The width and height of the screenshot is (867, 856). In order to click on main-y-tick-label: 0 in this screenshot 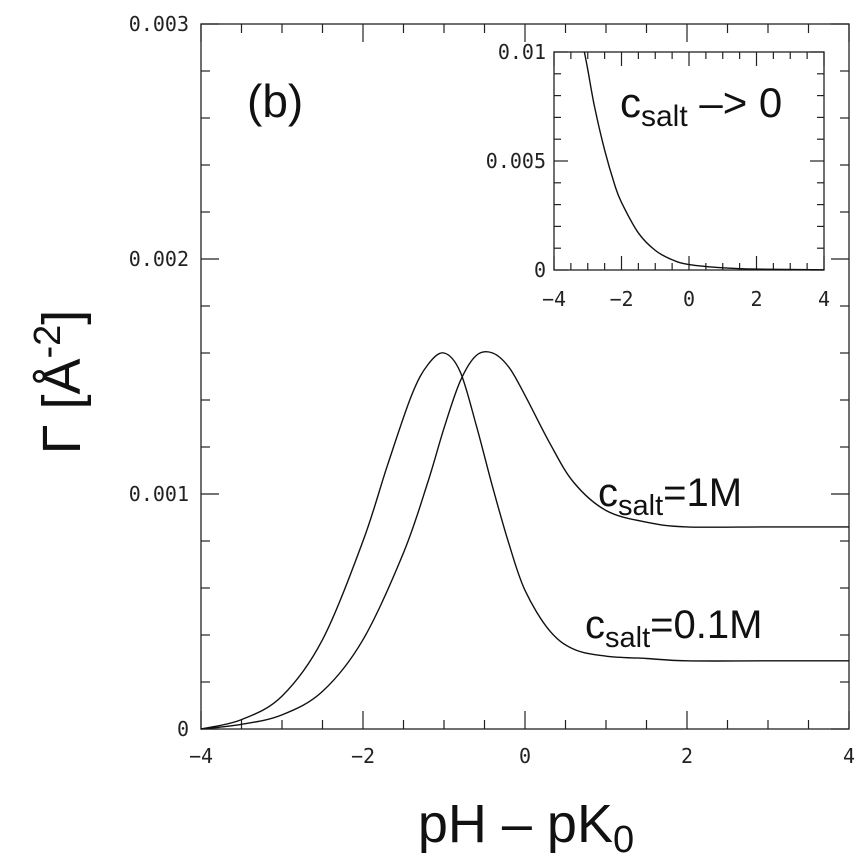, I will do `click(183, 729)`.